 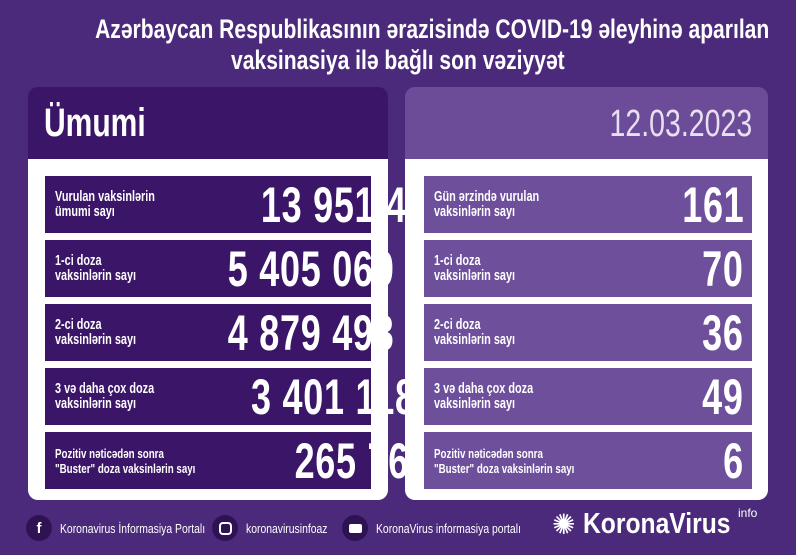 What do you see at coordinates (723, 332) in the screenshot?
I see `stat-value: 36` at bounding box center [723, 332].